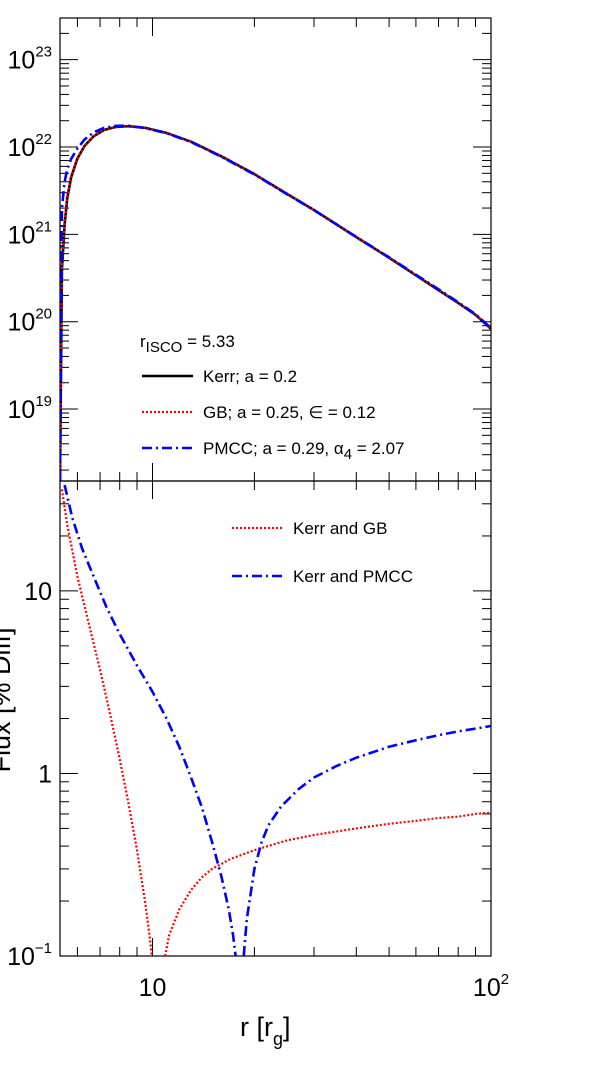  What do you see at coordinates (29, 955) in the screenshot?
I see `y-tick-label: 10−1` at bounding box center [29, 955].